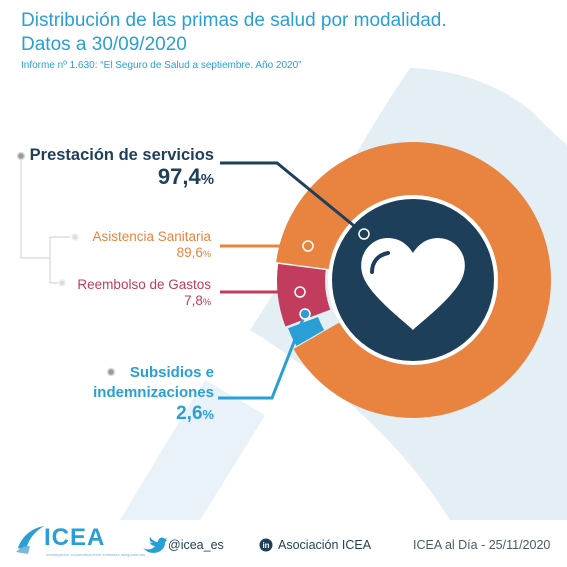  I want to click on label-subsidios-value: 2,6%, so click(195, 413).